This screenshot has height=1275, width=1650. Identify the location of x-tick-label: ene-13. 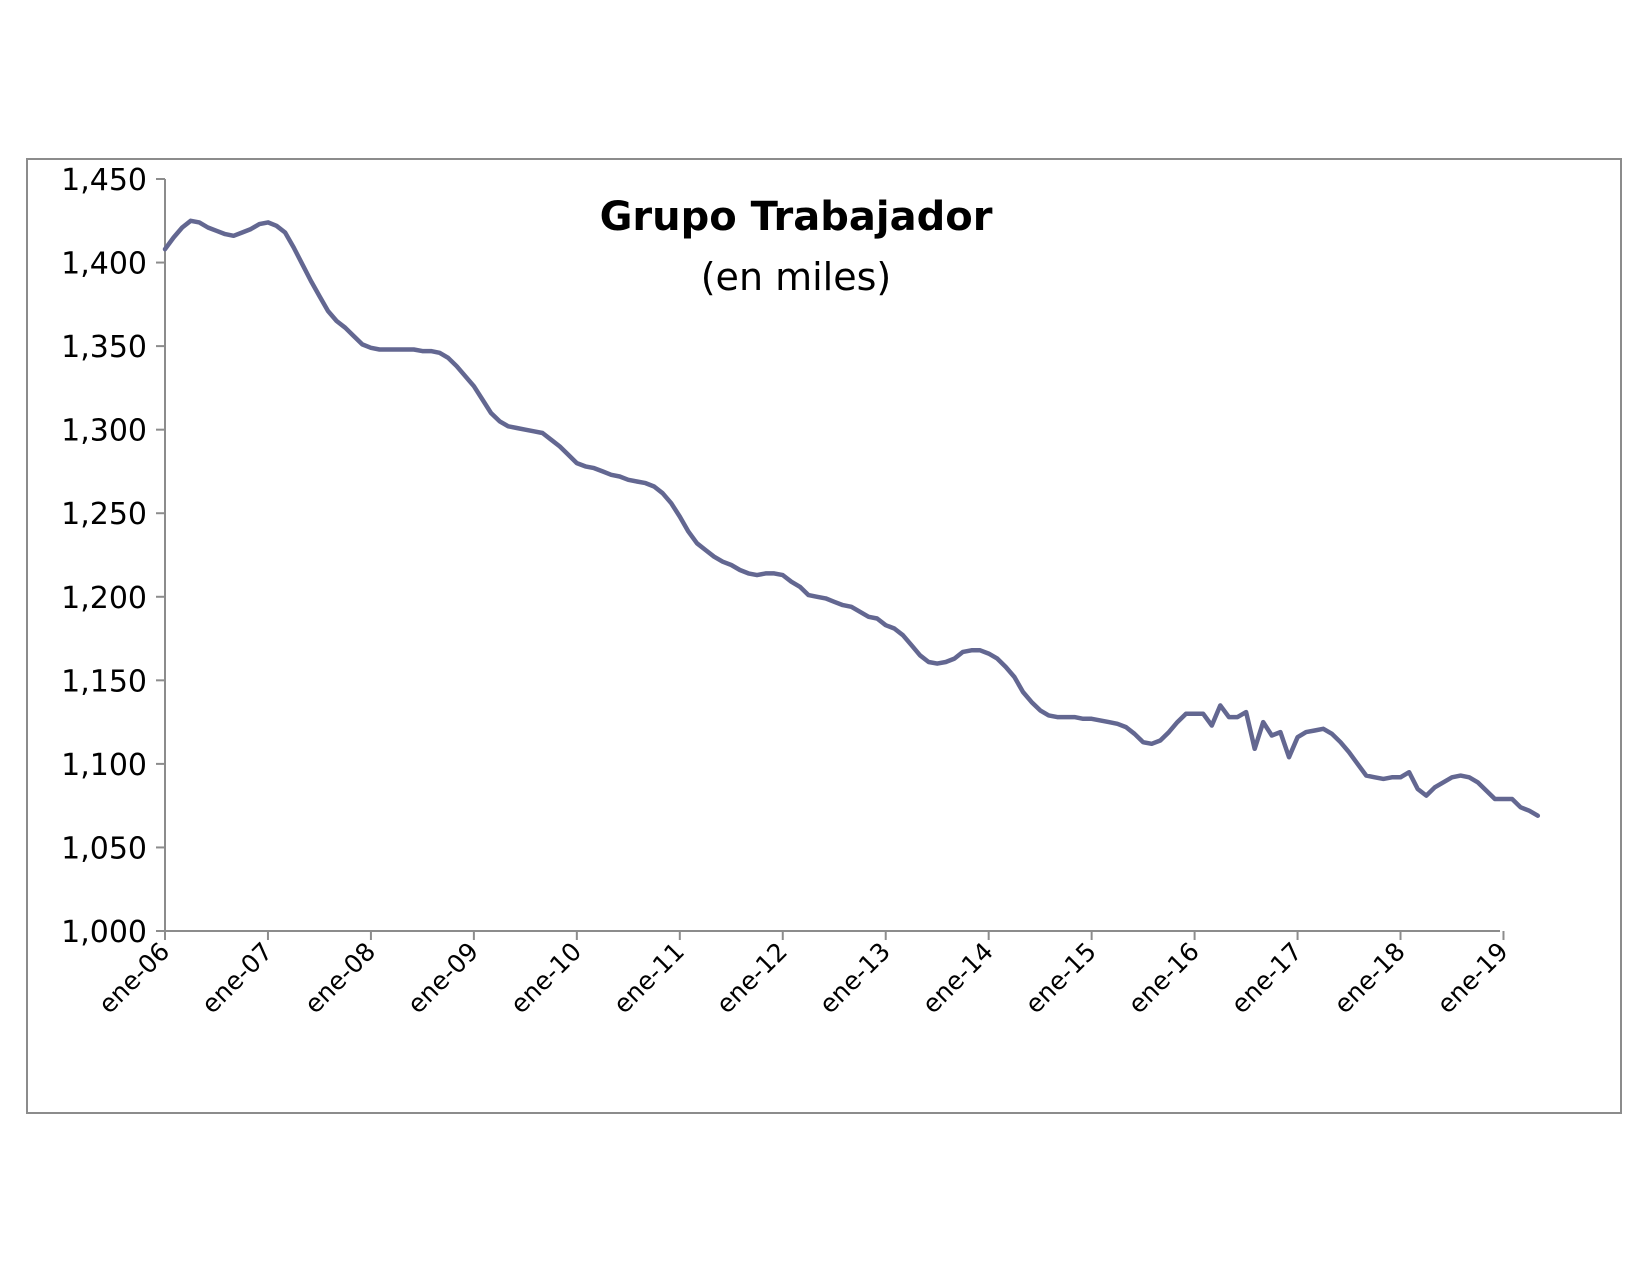
(855, 978).